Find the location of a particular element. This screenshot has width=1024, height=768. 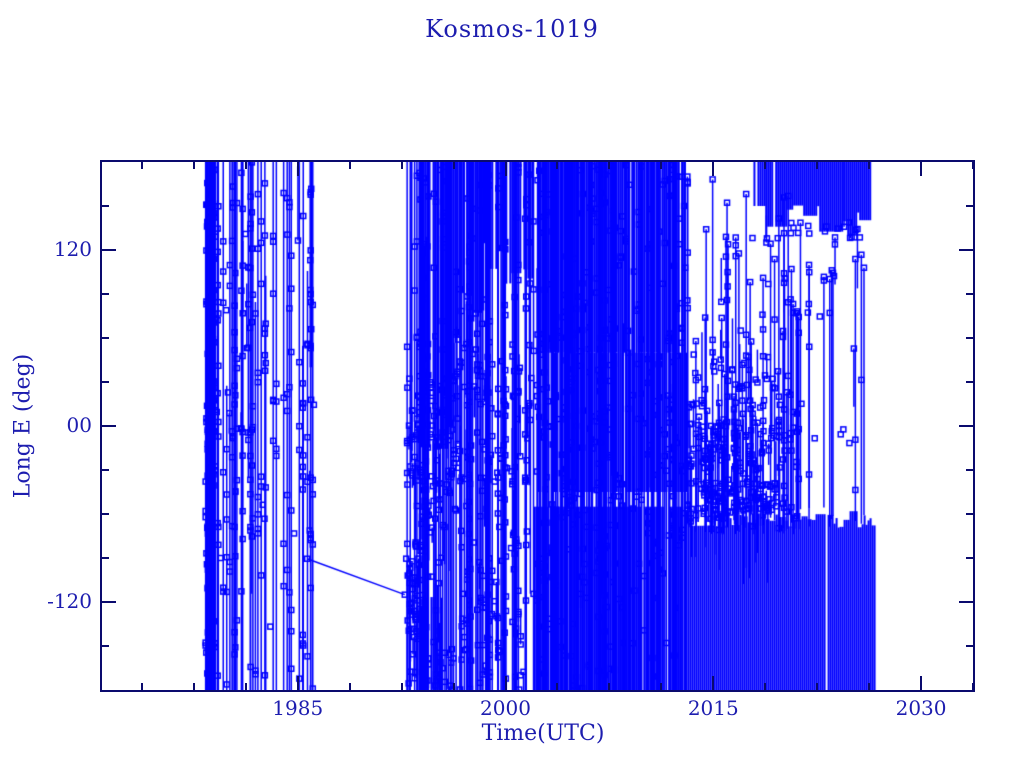

y-tick-label: -120 is located at coordinates (69, 601).